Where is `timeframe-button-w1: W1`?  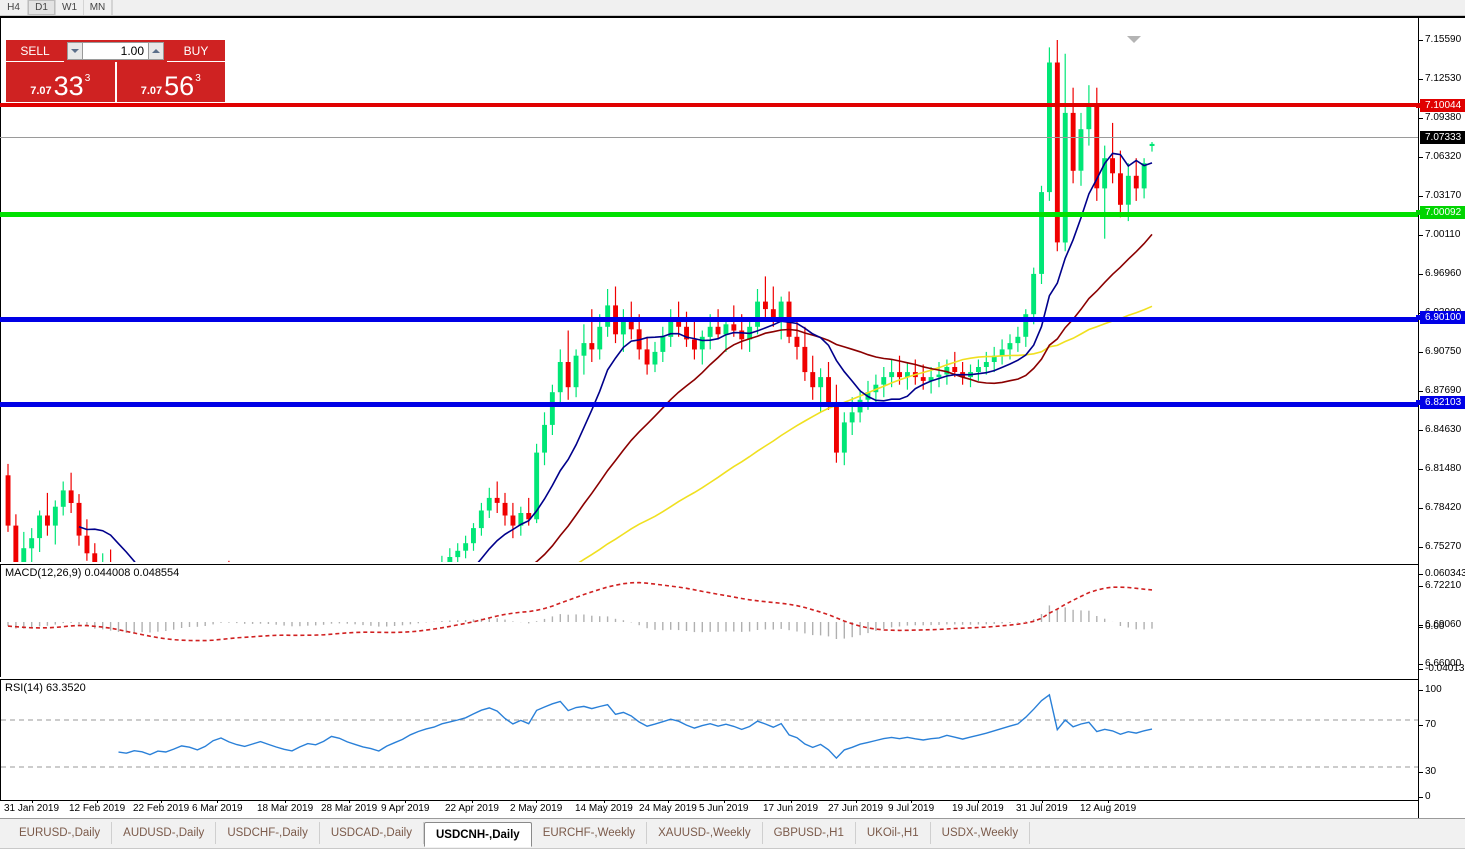
timeframe-button-w1: W1 is located at coordinates (70, 7).